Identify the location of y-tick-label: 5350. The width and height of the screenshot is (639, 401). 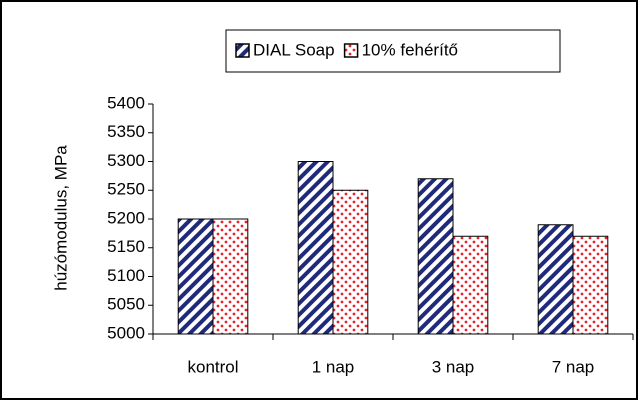
(126, 131).